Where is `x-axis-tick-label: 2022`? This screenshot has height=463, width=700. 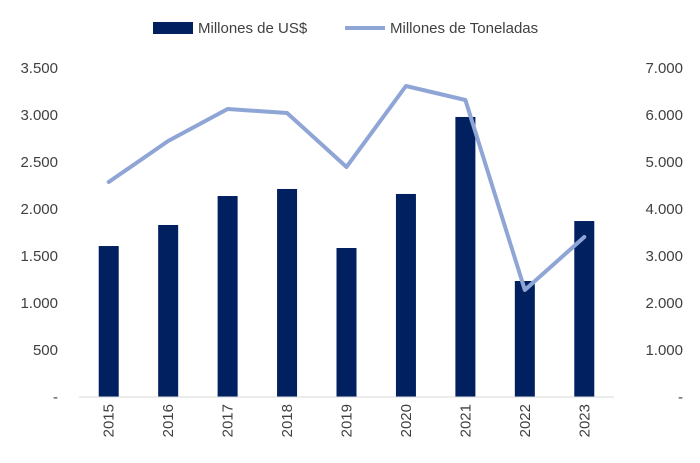
x-axis-tick-label: 2022 is located at coordinates (525, 420).